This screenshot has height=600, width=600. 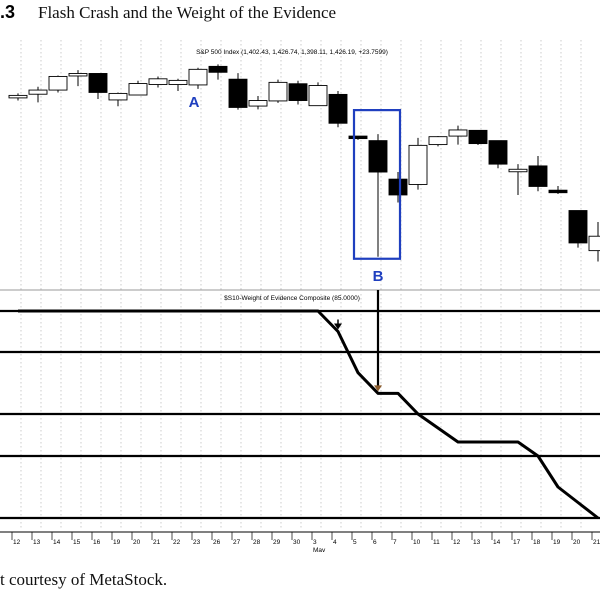 What do you see at coordinates (517, 542) in the screenshot?
I see `date-tick-label: 17` at bounding box center [517, 542].